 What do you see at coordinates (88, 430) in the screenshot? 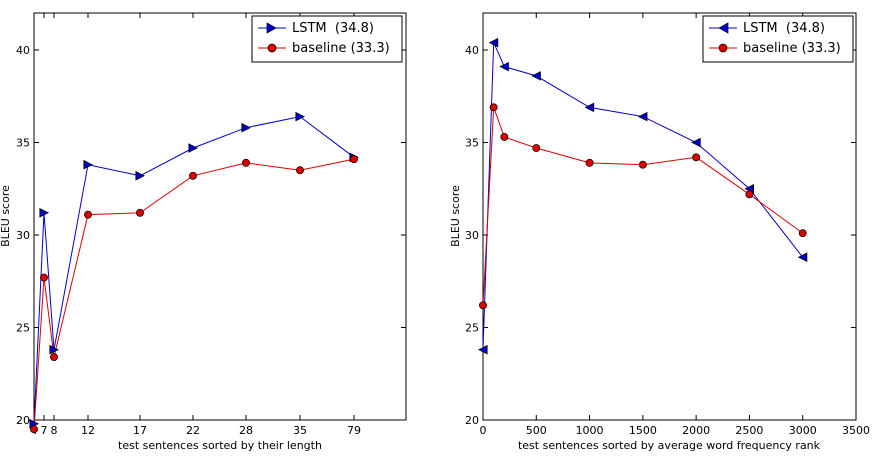
I see `x-tick-label: 12` at bounding box center [88, 430].